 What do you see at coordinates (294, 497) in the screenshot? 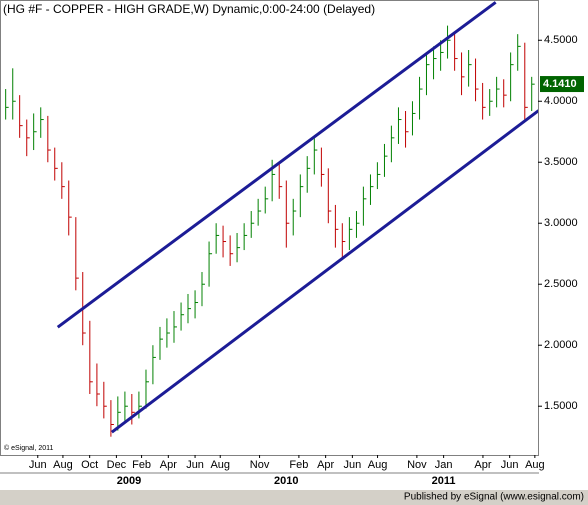
I see `footer-bar` at bounding box center [294, 497].